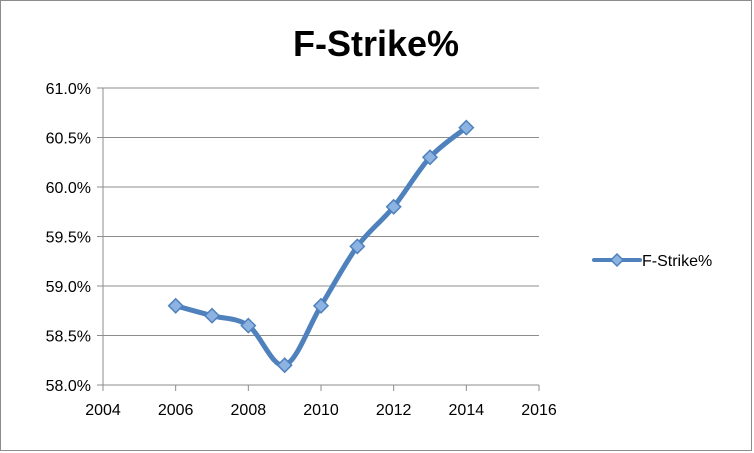 The image size is (754, 453). I want to click on chart-title: F-Strike%, so click(376, 43).